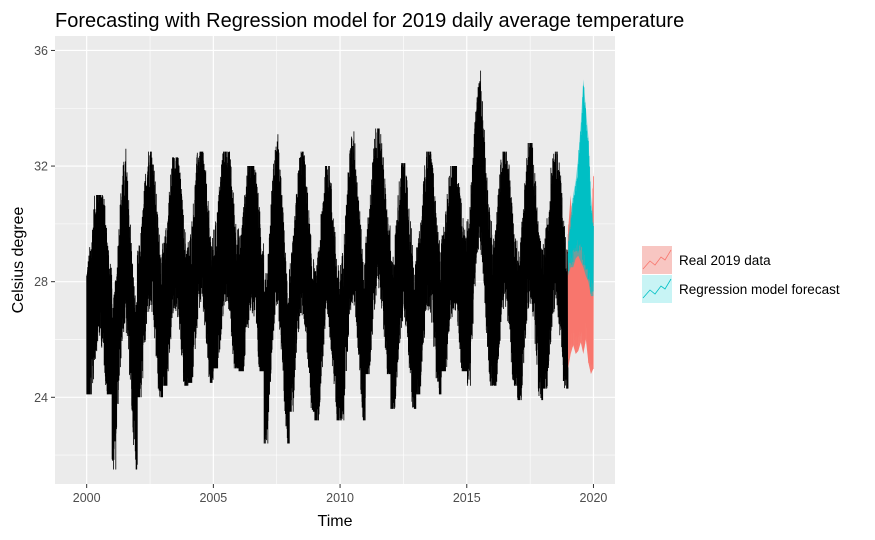 This screenshot has width=875, height=540. What do you see at coordinates (467, 498) in the screenshot?
I see `x-tick-label: 2015` at bounding box center [467, 498].